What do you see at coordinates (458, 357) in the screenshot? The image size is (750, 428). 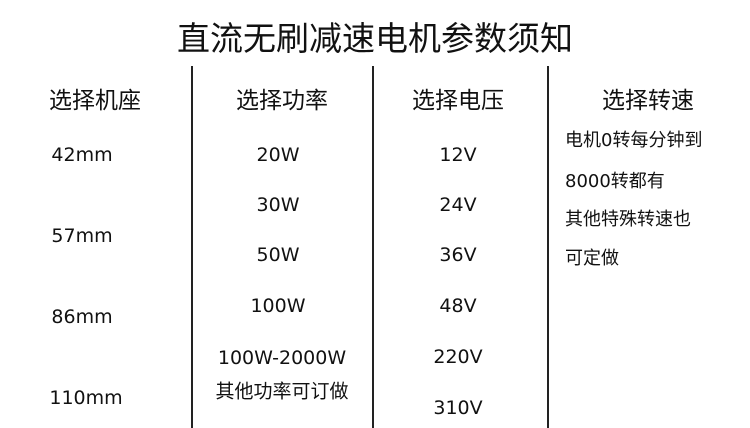 I see `voltage-value: 220V` at bounding box center [458, 357].